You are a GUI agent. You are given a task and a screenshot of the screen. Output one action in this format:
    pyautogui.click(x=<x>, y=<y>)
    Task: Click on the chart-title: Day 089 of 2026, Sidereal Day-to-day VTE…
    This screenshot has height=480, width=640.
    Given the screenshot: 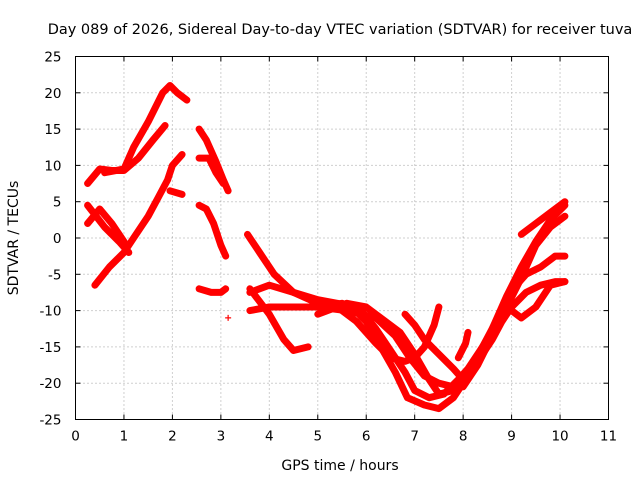 What is the action you would take?
    pyautogui.click(x=340, y=30)
    